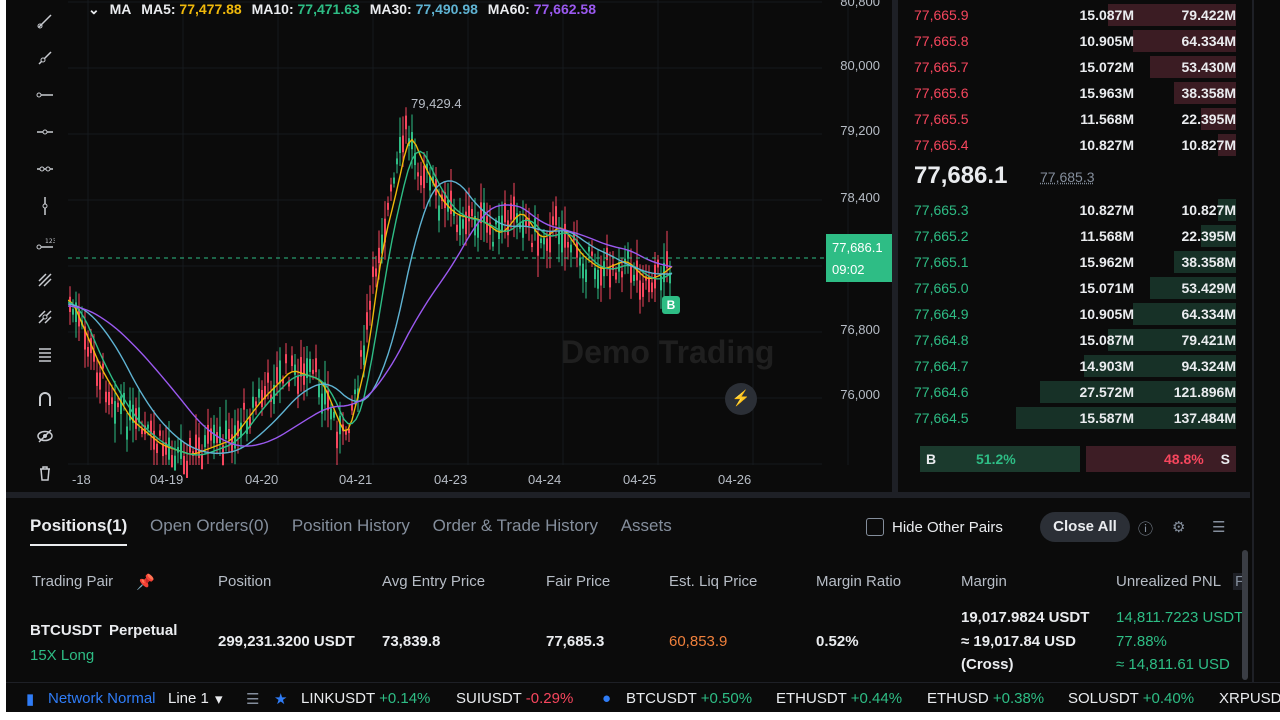  I want to click on pattern-icon, so click(45, 317).